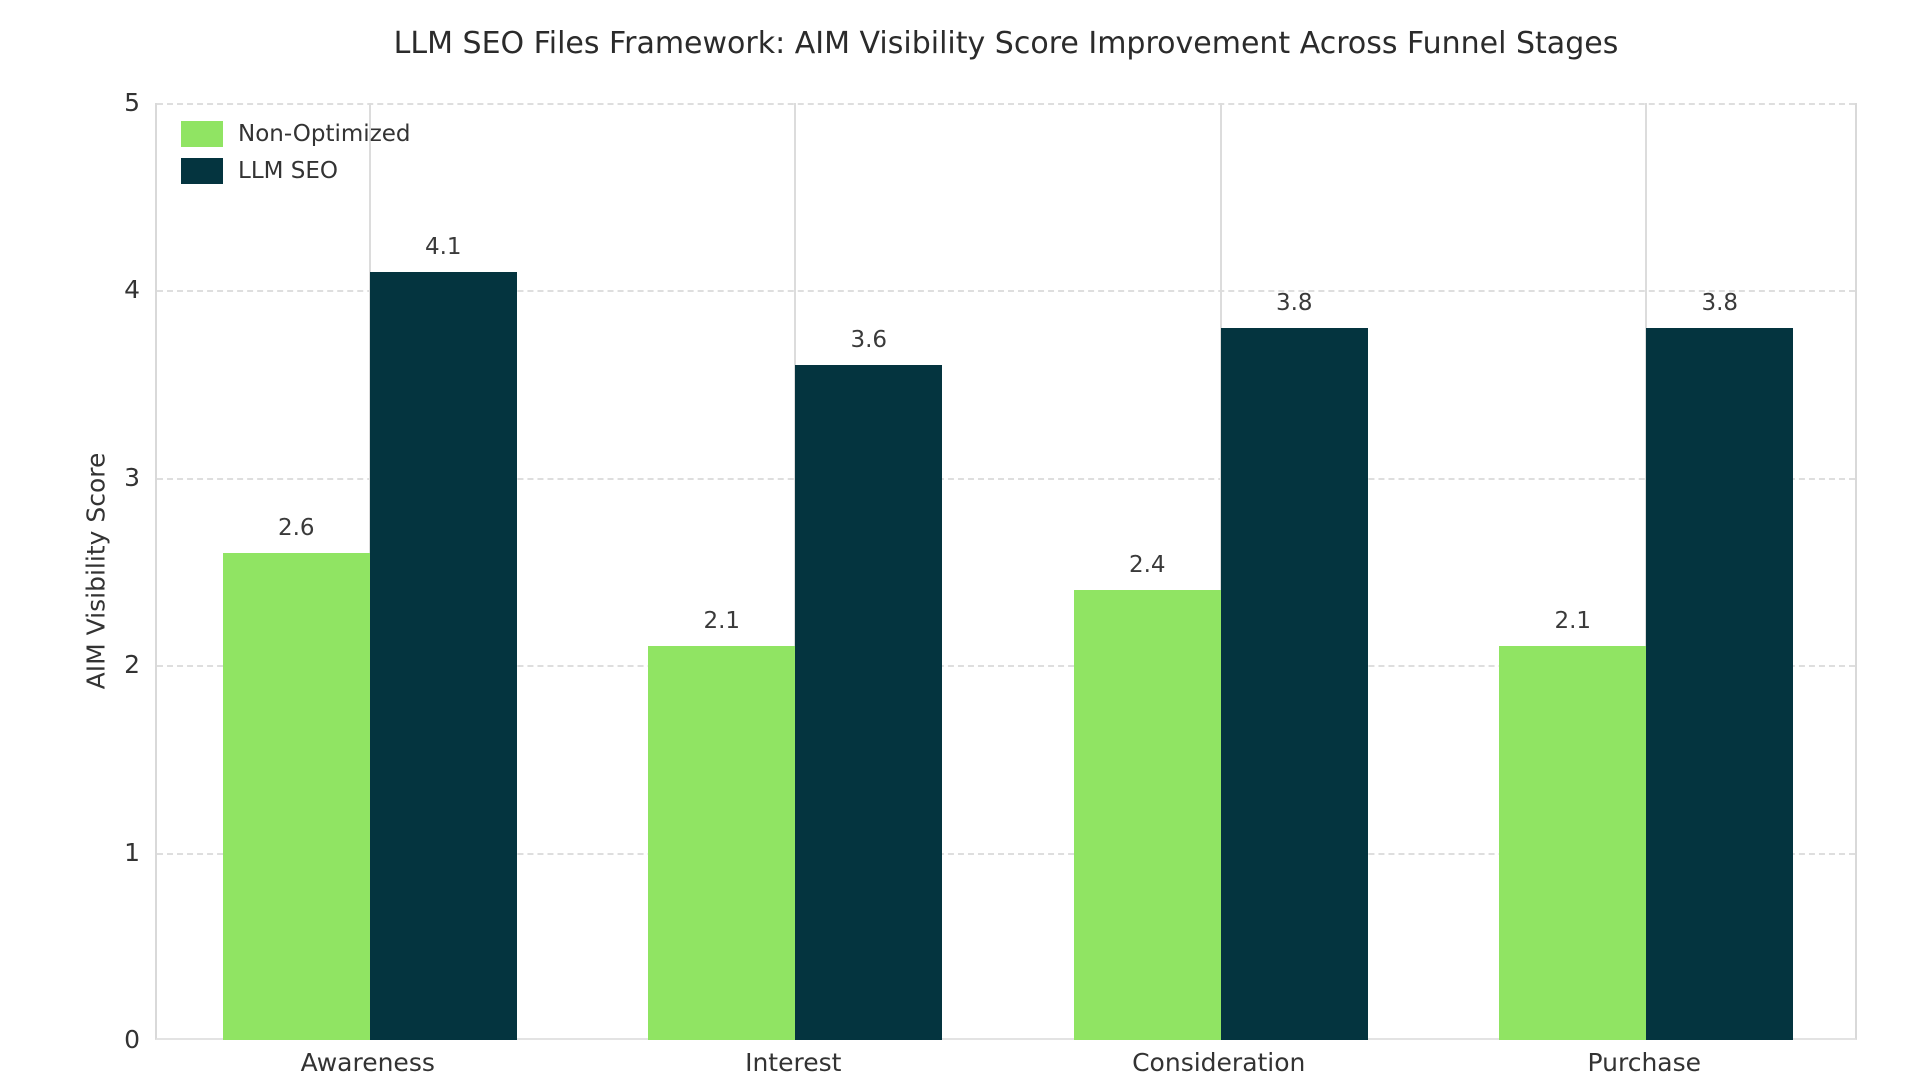 This screenshot has height=1080, width=1920. Describe the element at coordinates (1147, 815) in the screenshot. I see `bar-non-optimized-consideration` at that location.